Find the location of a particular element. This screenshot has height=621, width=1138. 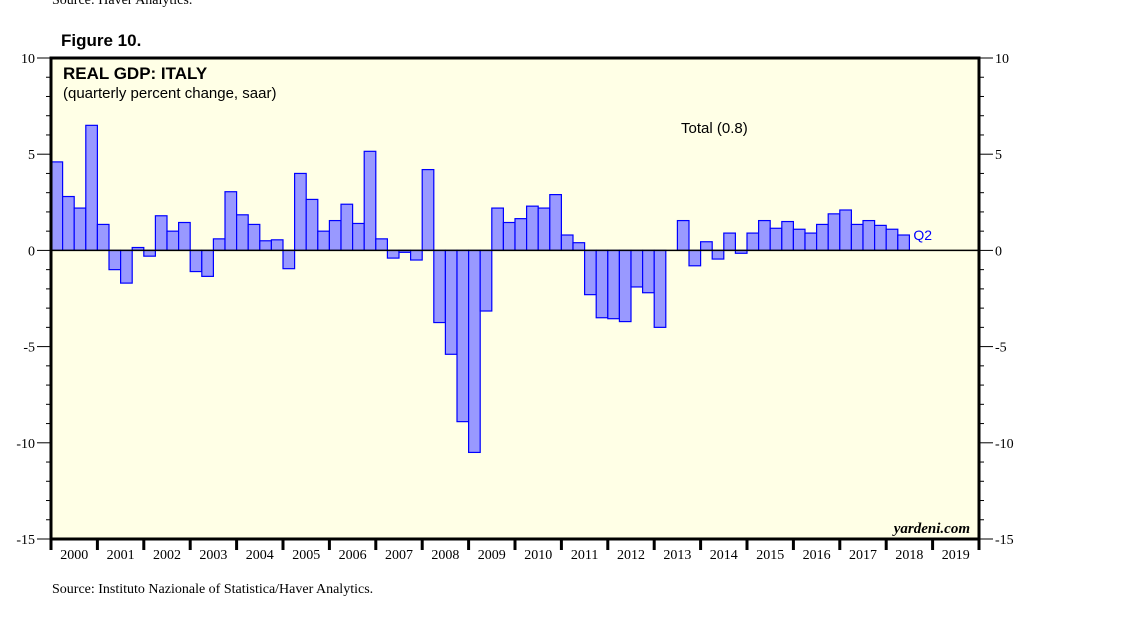

left-tick-label: -5 is located at coordinates (29, 348).